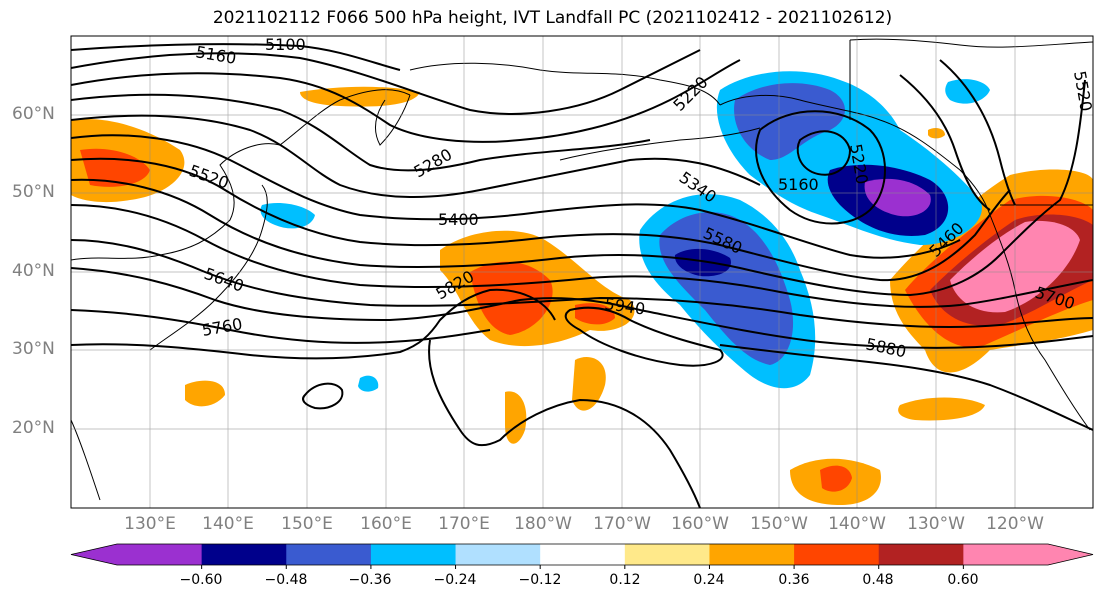 This screenshot has height=601, width=1105. What do you see at coordinates (936, 524) in the screenshot?
I see `lon-label: 130°W` at bounding box center [936, 524].